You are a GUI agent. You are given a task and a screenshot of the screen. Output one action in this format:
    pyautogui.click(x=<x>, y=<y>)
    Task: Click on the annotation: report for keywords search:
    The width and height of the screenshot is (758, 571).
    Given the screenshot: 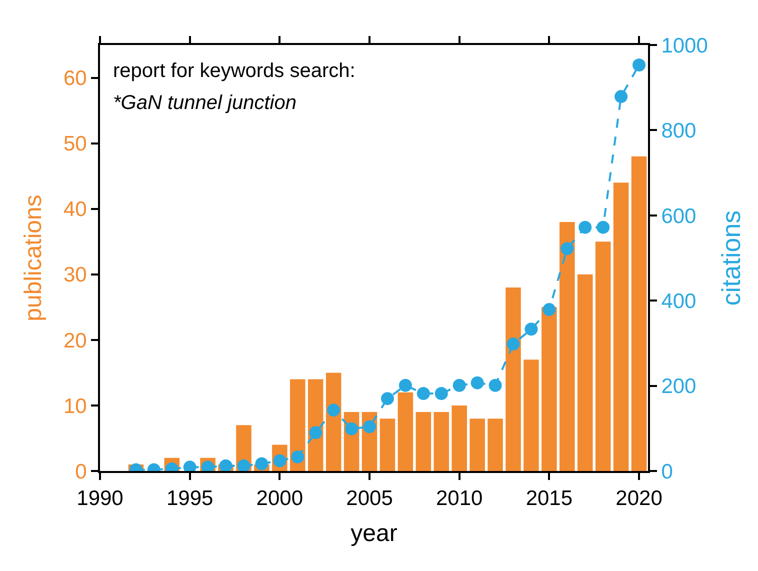 What is the action you would take?
    pyautogui.click(x=234, y=71)
    